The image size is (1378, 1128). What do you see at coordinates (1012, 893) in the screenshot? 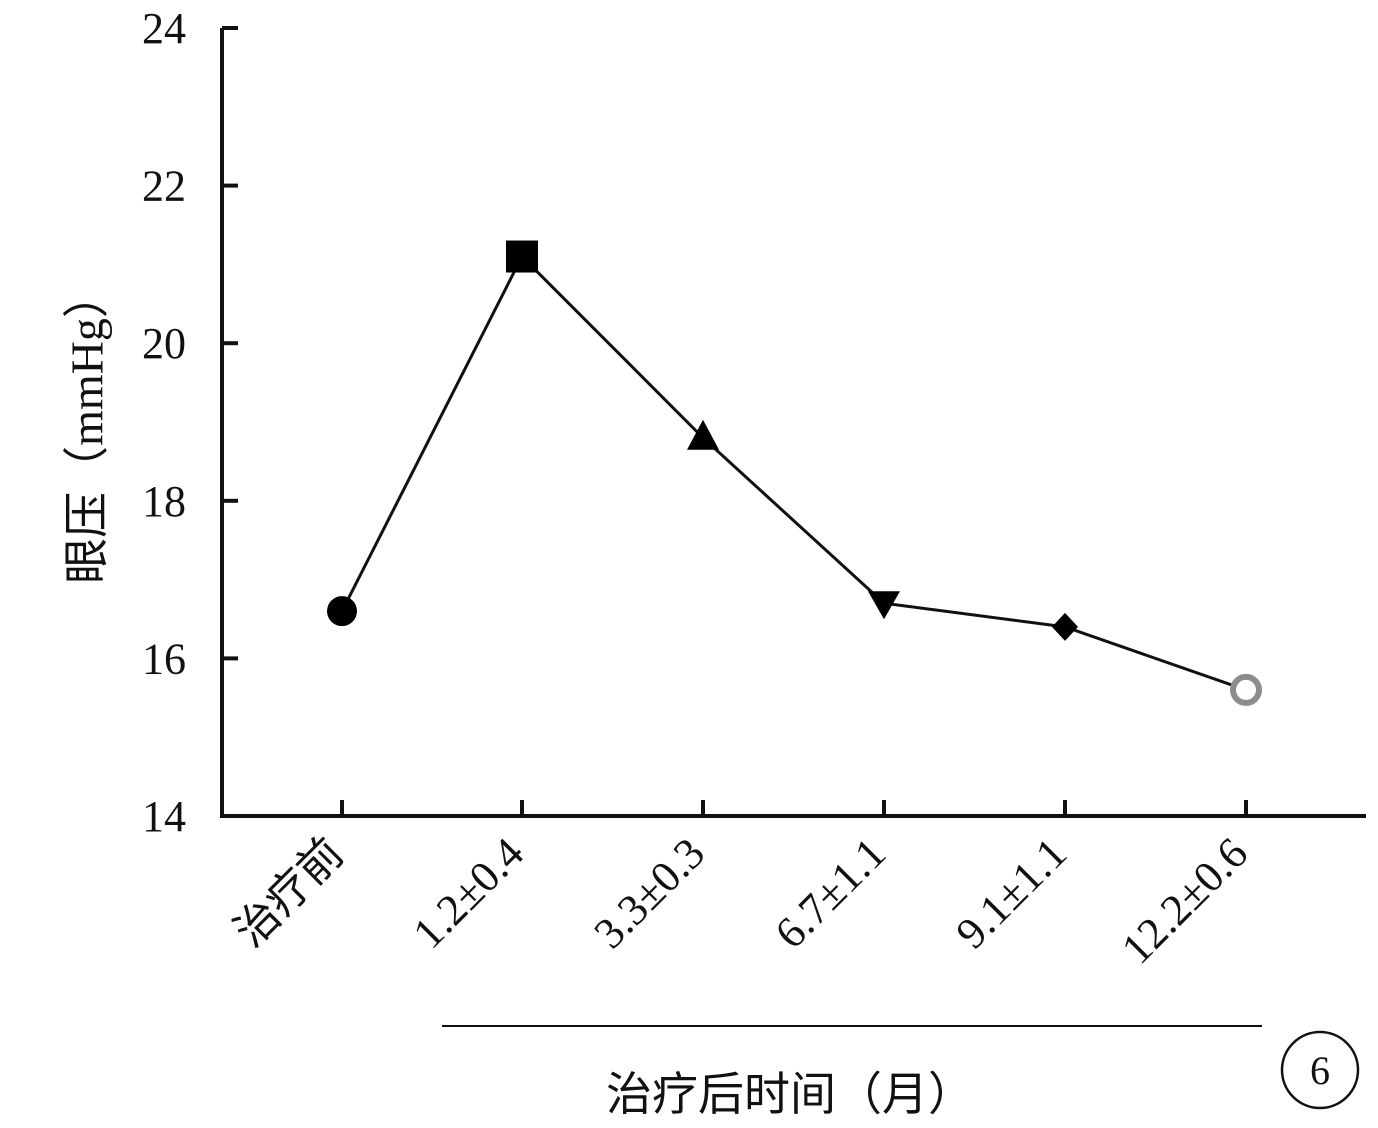
I see `x-tick-label-4: 9.1±1.1` at bounding box center [1012, 893].